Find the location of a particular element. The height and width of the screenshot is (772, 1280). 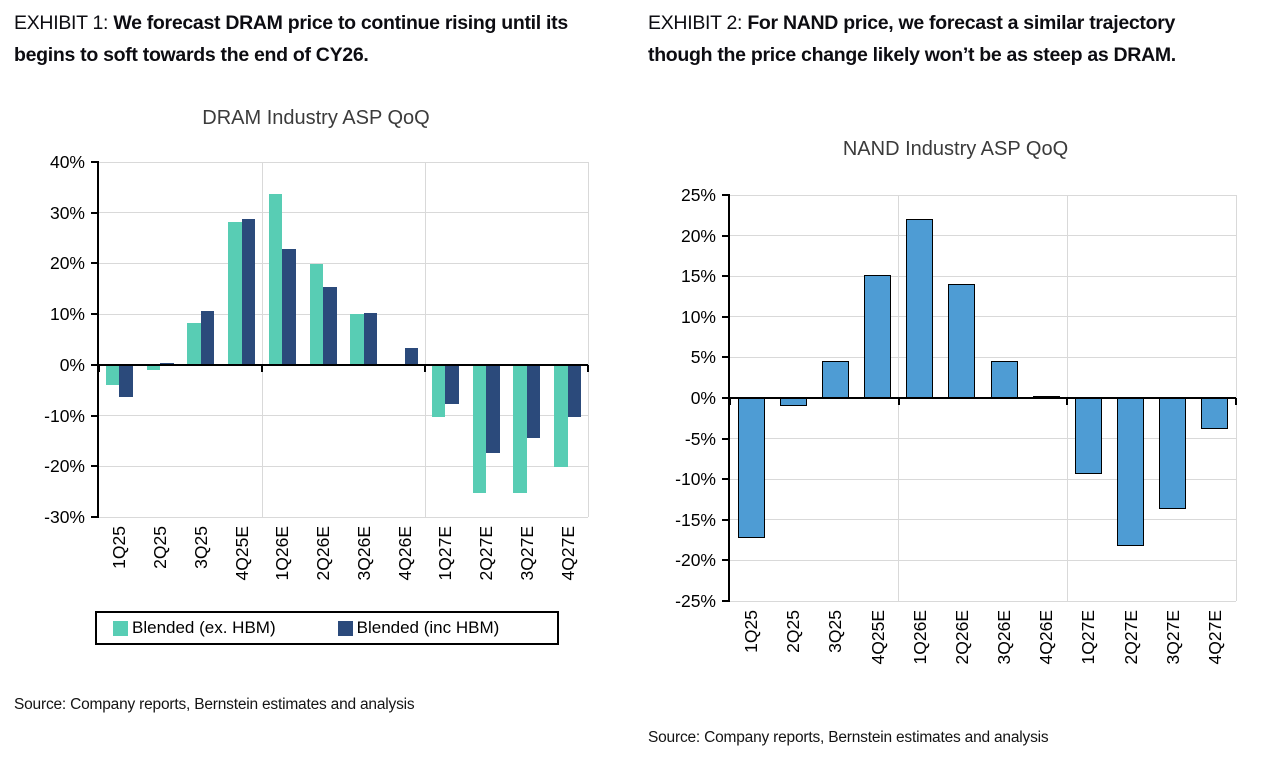

zero-axis-line is located at coordinates (981, 398).